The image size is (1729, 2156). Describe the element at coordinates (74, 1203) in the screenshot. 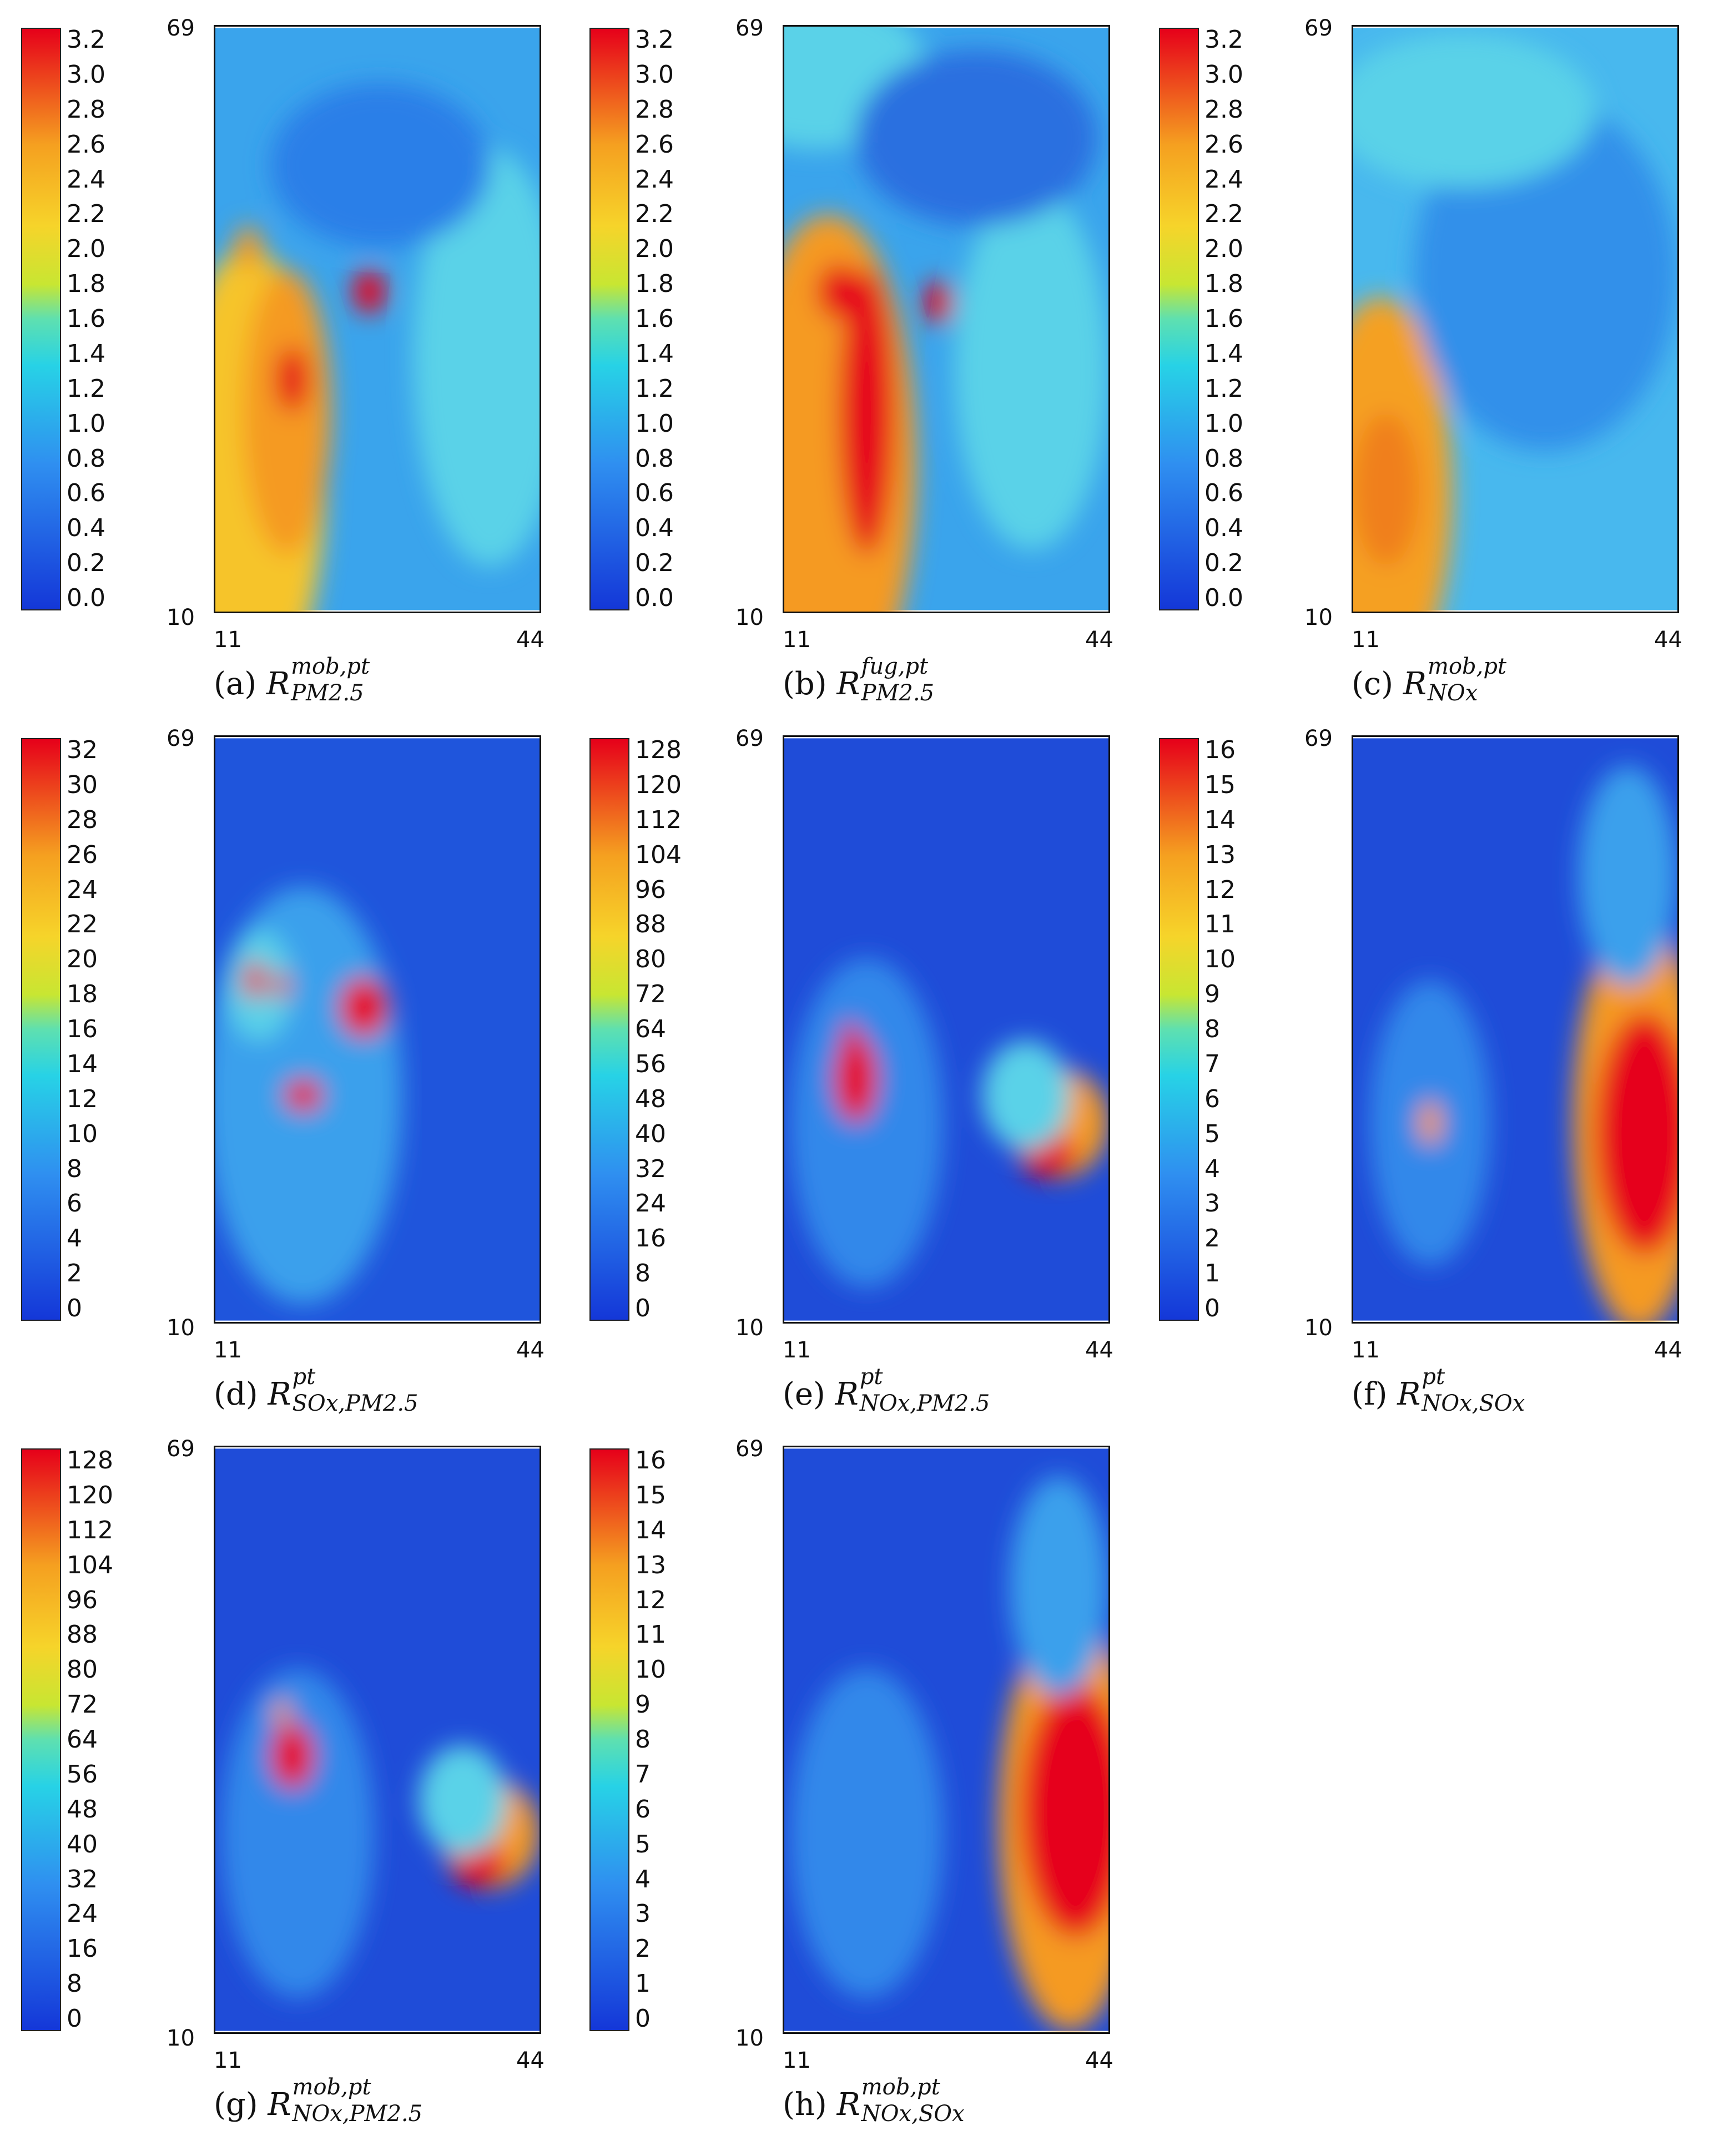

I see `colorbar-tick-label: 6` at that location.